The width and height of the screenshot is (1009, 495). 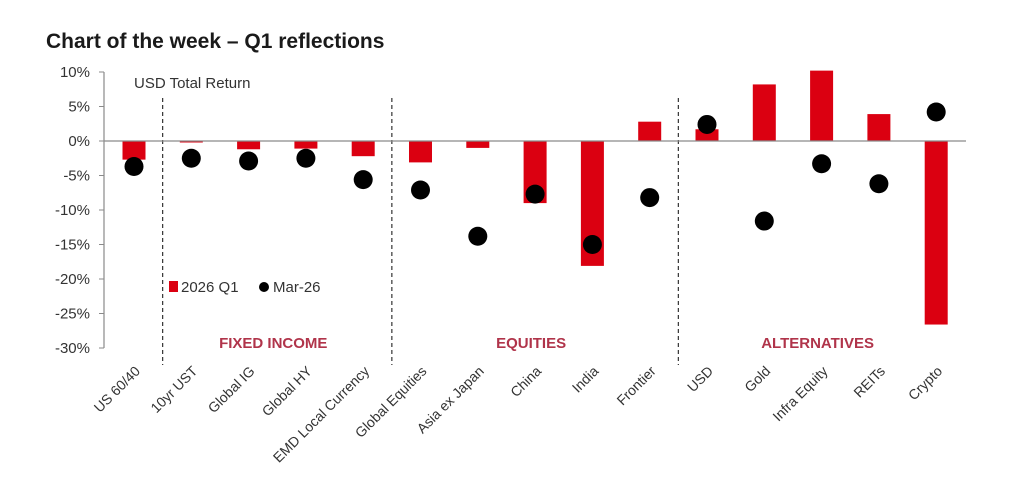 I want to click on x-tick-label-gold: Gold, so click(x=757, y=379).